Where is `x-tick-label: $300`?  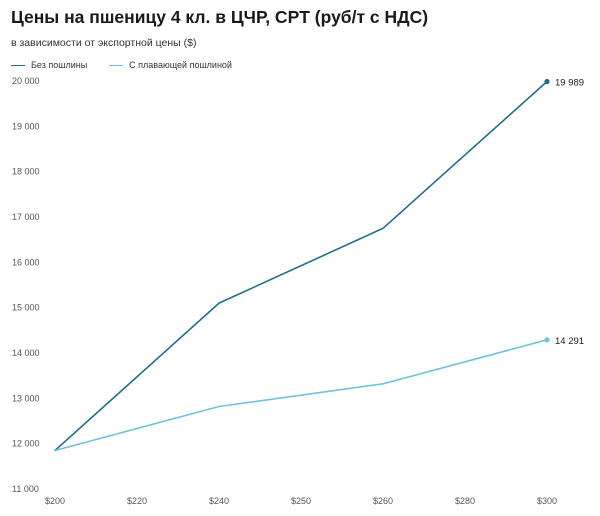
x-tick-label: $300 is located at coordinates (547, 501).